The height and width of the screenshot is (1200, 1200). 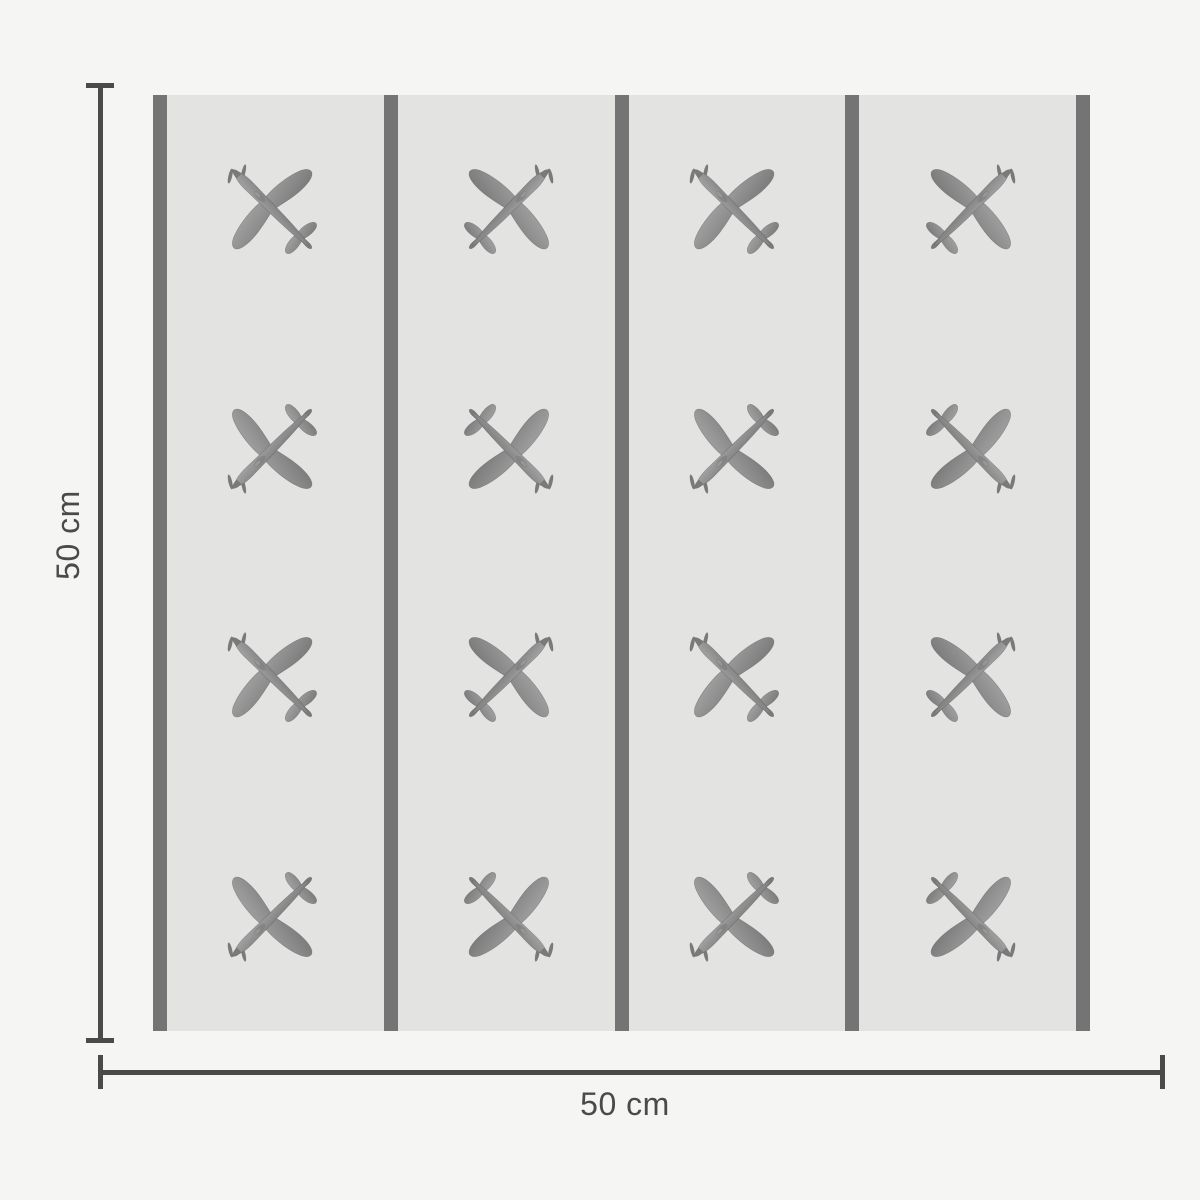 What do you see at coordinates (100, 1072) in the screenshot?
I see `width-dimension-left-cap` at bounding box center [100, 1072].